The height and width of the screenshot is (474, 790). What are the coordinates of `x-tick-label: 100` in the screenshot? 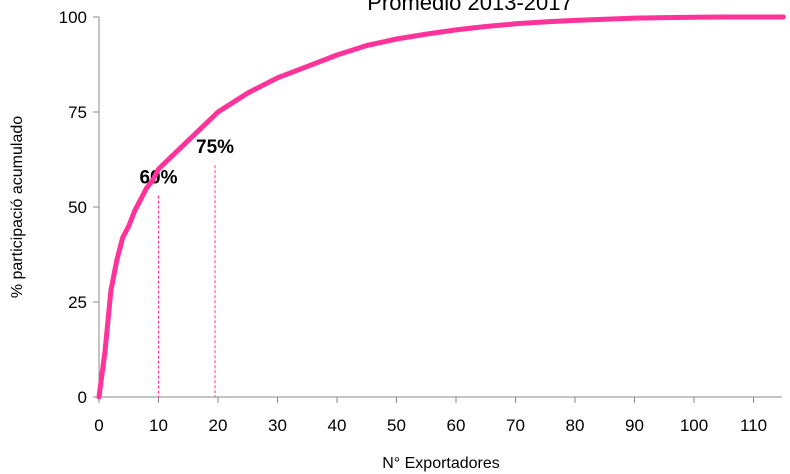 It's located at (694, 425).